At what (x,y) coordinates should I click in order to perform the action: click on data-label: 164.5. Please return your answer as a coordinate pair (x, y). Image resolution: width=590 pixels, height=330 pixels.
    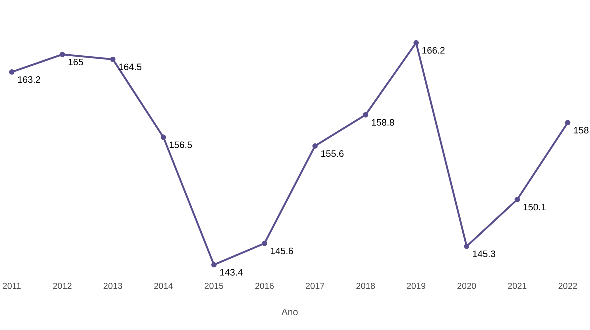
    Looking at the image, I should click on (130, 67).